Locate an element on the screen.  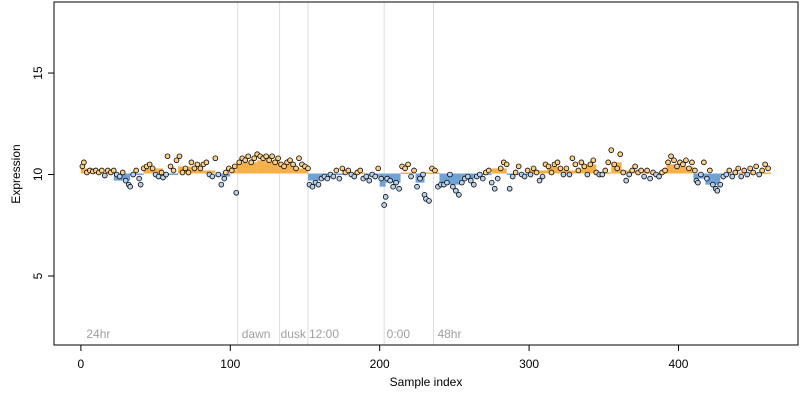
annotation-label-2: dusk is located at coordinates (294, 334).